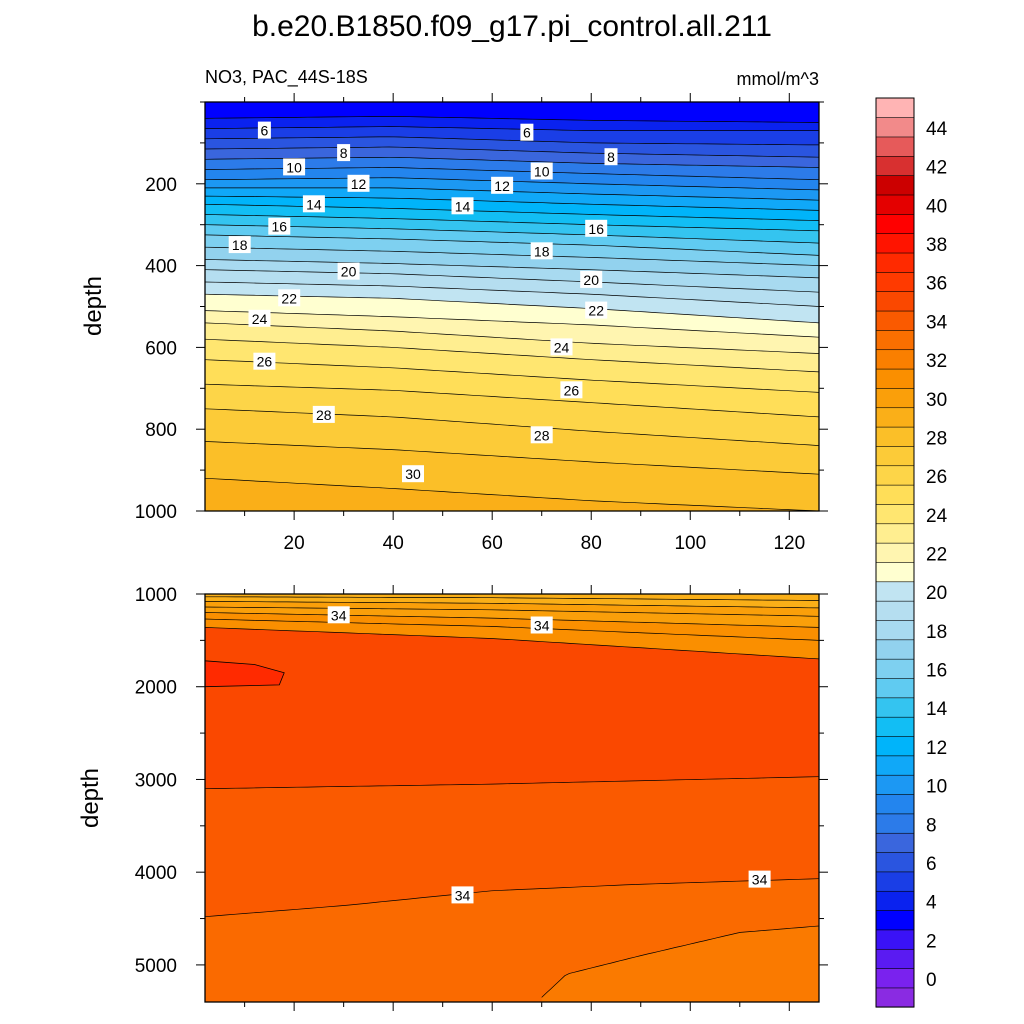 The height and width of the screenshot is (1024, 1024). I want to click on colorbar-tick-label: 32, so click(936, 361).